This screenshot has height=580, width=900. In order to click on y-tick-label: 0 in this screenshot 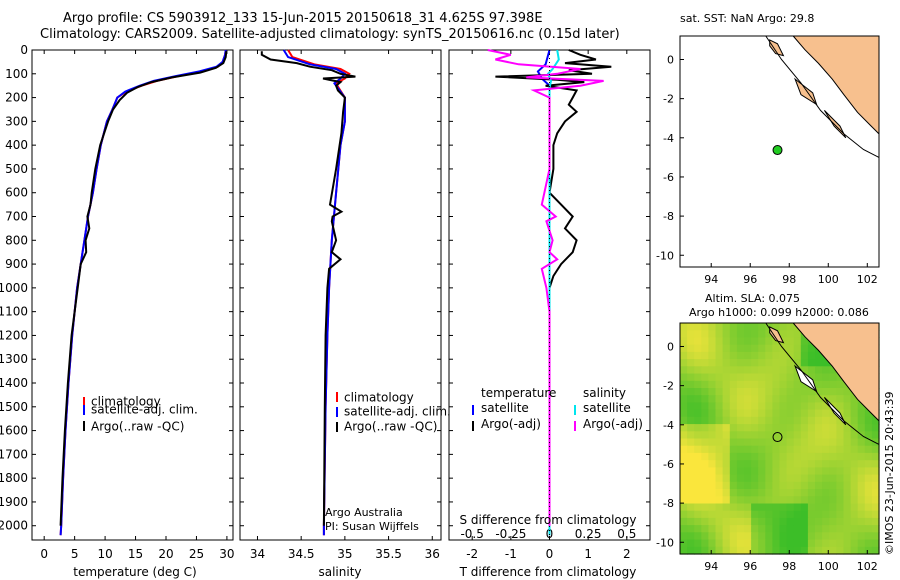, I will do `click(24, 50)`.